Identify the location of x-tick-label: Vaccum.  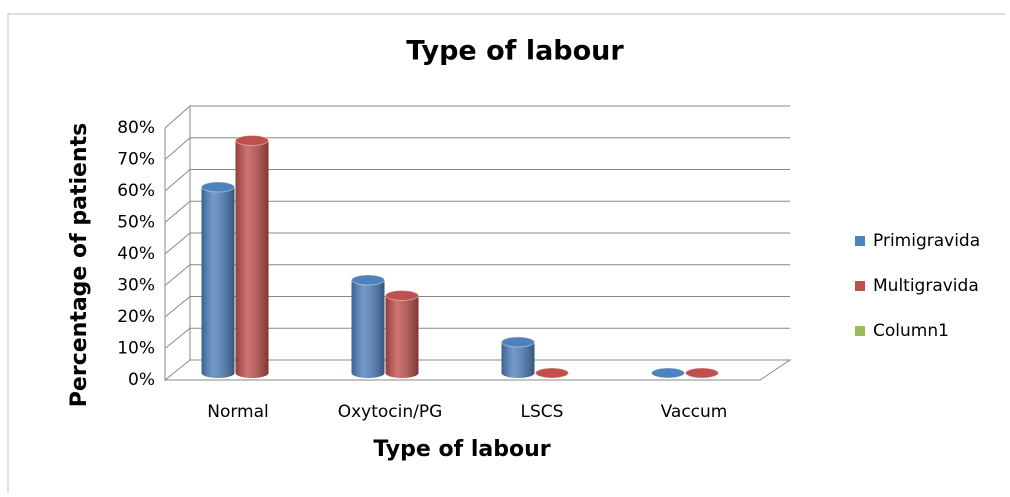
(694, 412).